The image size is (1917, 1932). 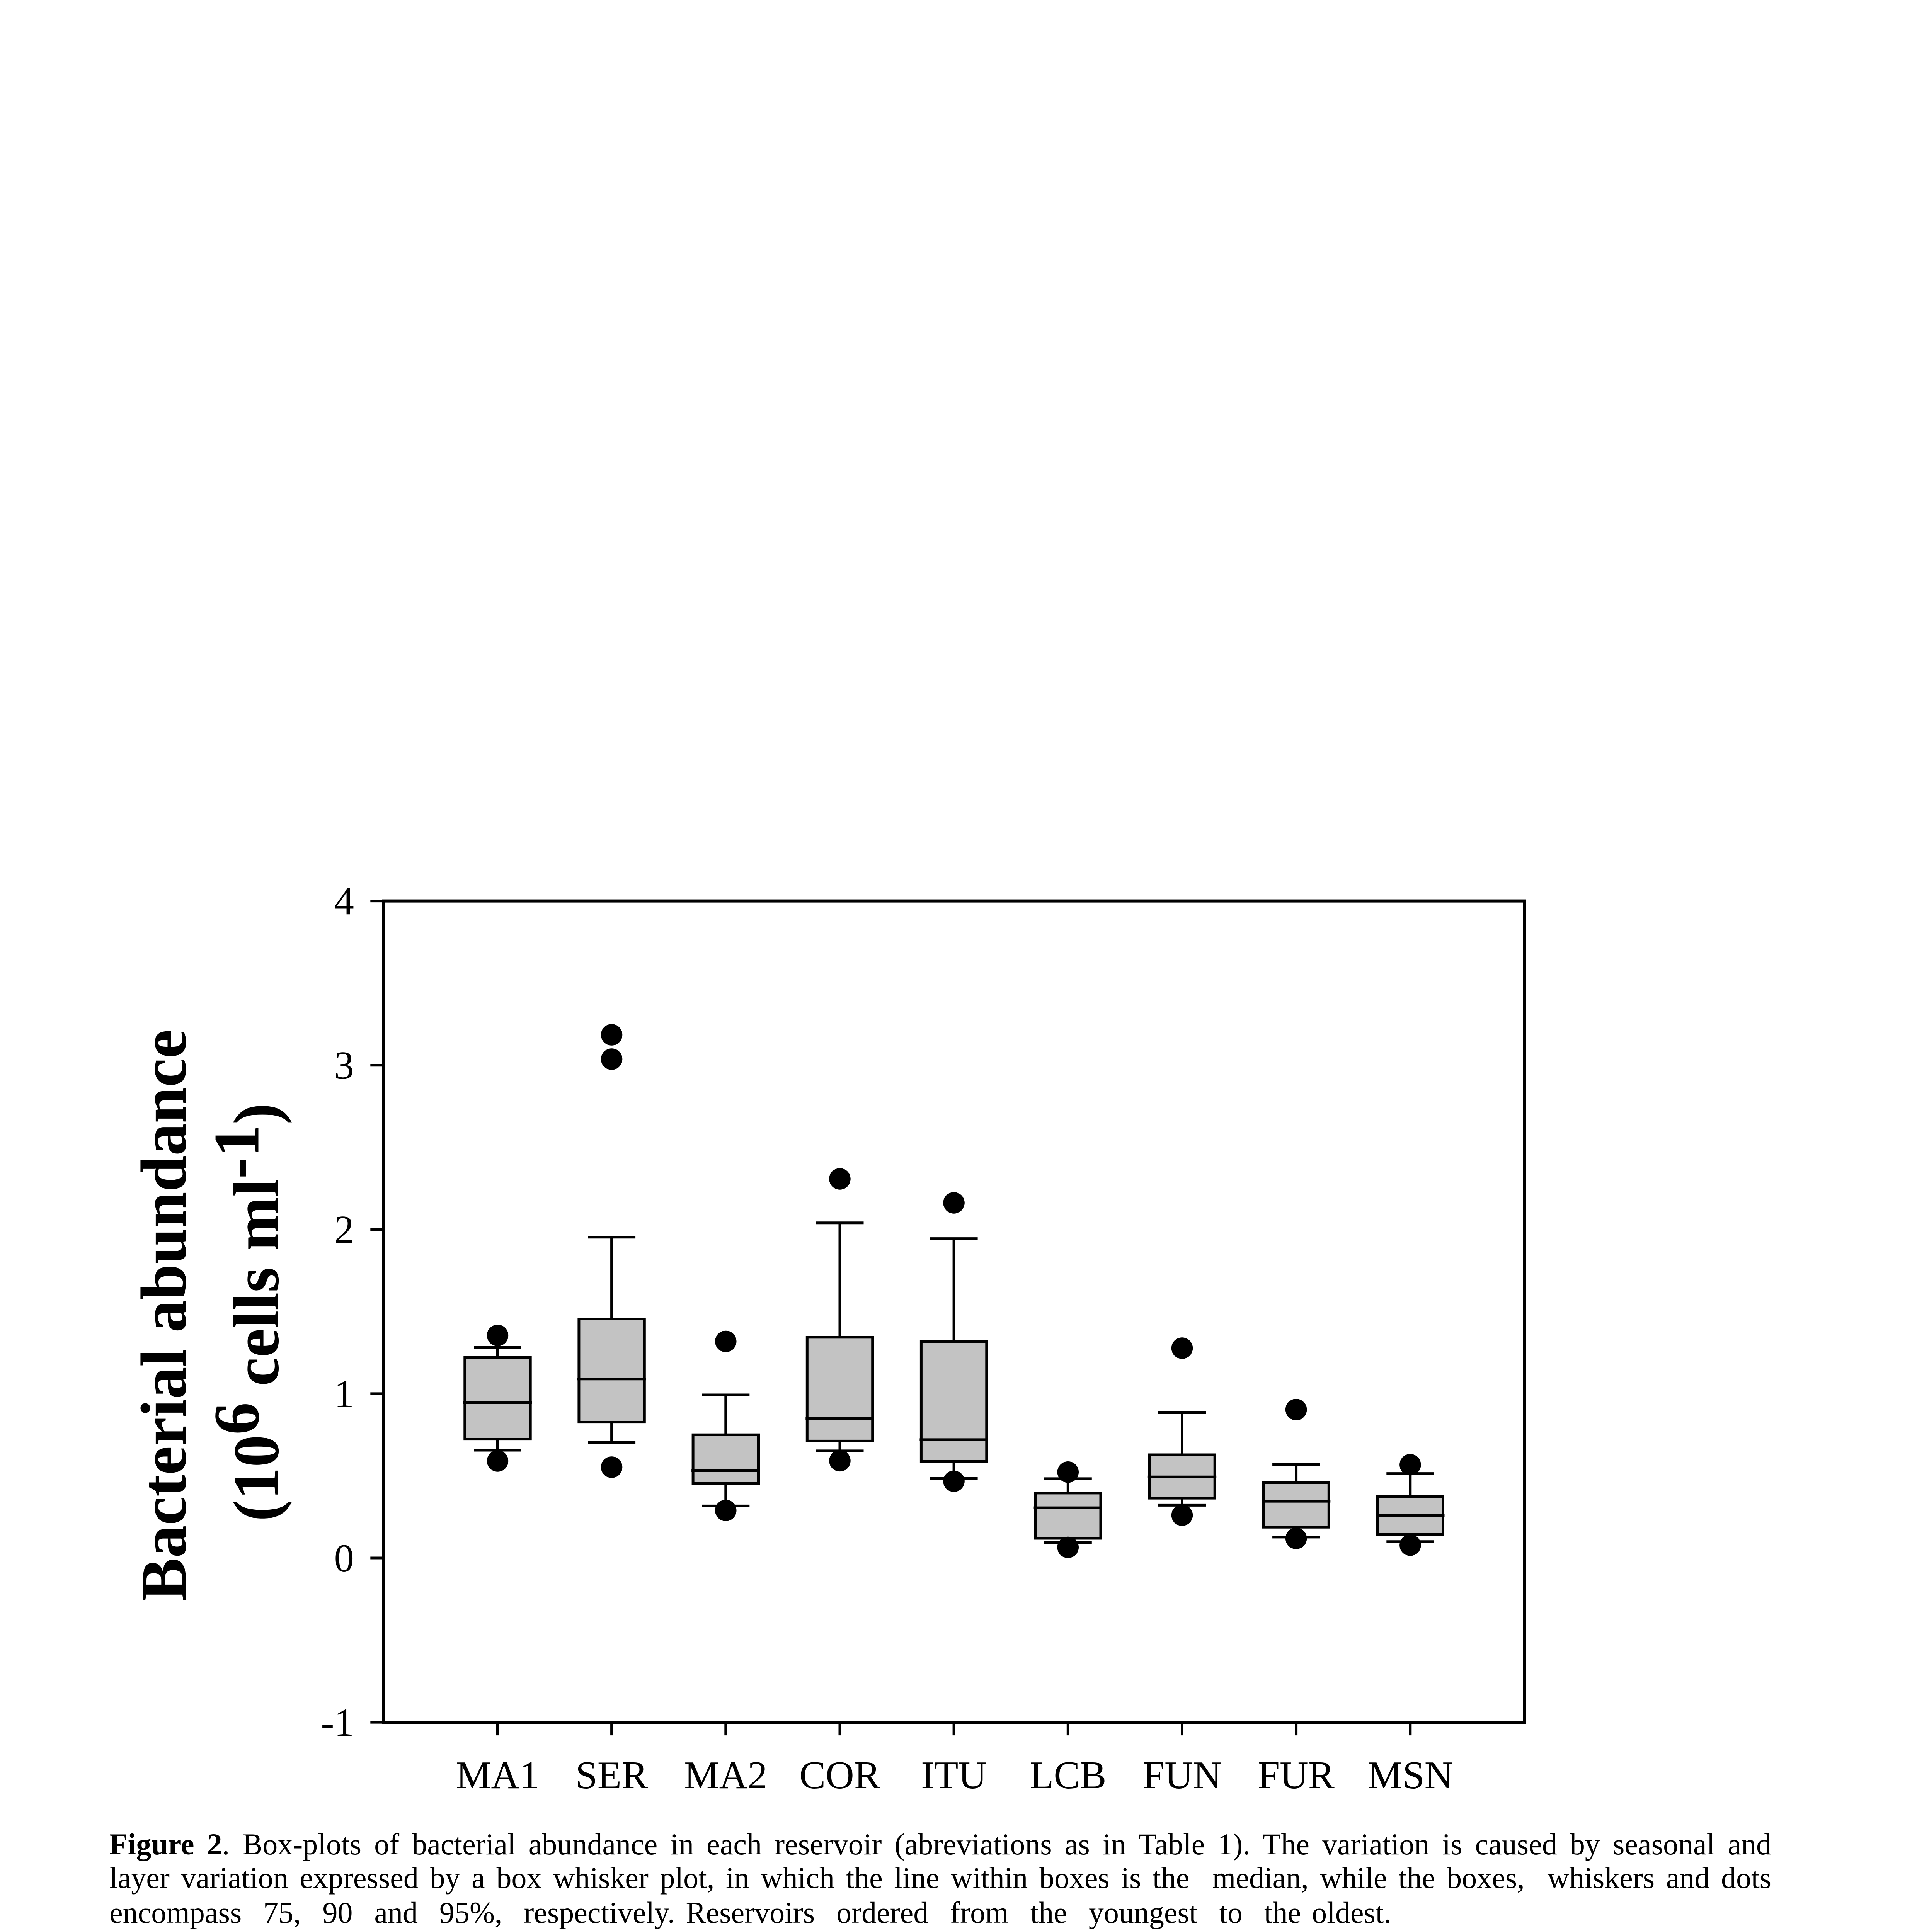 What do you see at coordinates (954, 1775) in the screenshot?
I see `svg-text: ITU` at bounding box center [954, 1775].